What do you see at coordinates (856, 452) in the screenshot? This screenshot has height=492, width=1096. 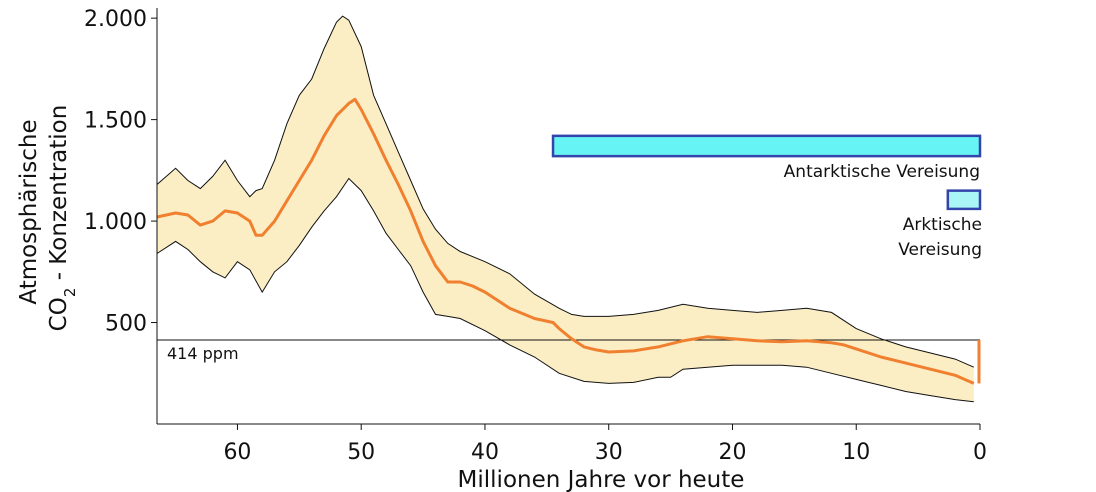 I see `x-tick-label: 10` at bounding box center [856, 452].